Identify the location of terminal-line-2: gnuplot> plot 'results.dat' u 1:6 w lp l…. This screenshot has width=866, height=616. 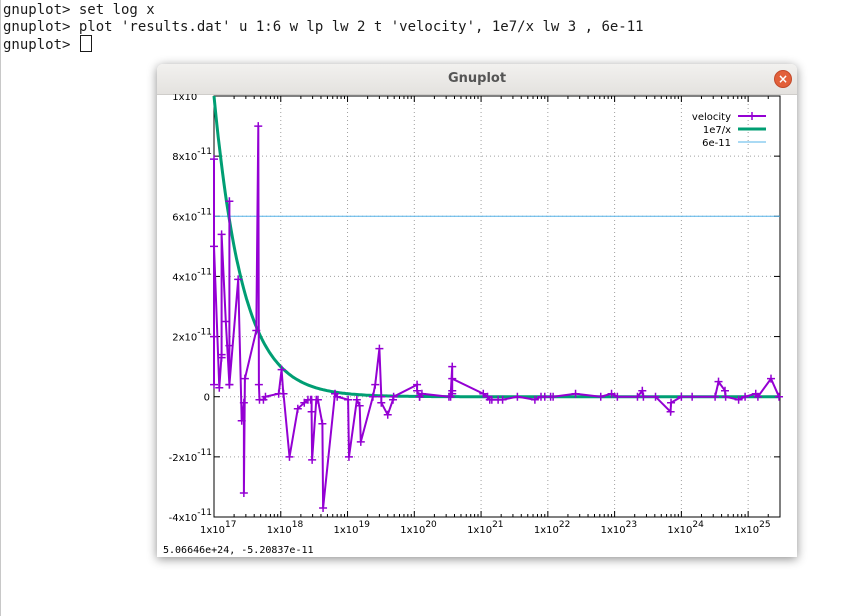
(323, 27).